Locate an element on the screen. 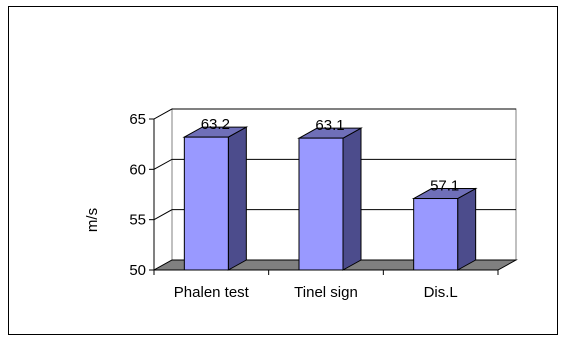 The width and height of the screenshot is (567, 341). y-tick-label: 65 is located at coordinates (137, 119).